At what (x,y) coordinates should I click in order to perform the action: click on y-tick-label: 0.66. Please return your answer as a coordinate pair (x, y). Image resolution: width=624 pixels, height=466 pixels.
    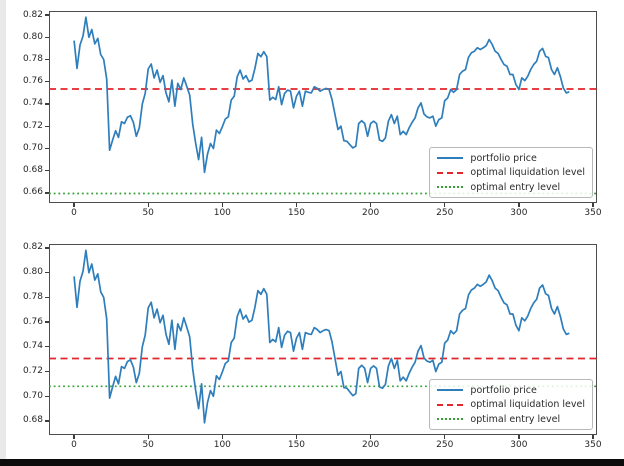
    Looking at the image, I should click on (32, 192).